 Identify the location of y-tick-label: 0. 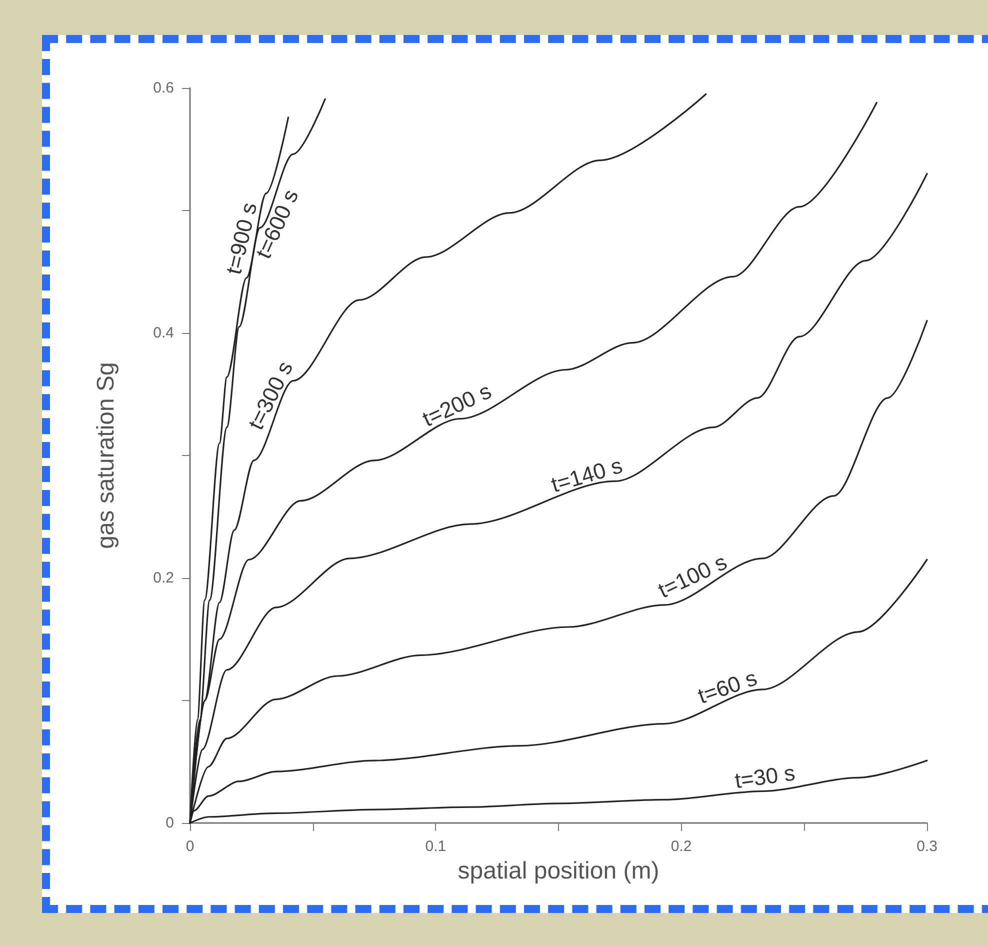
(170, 823).